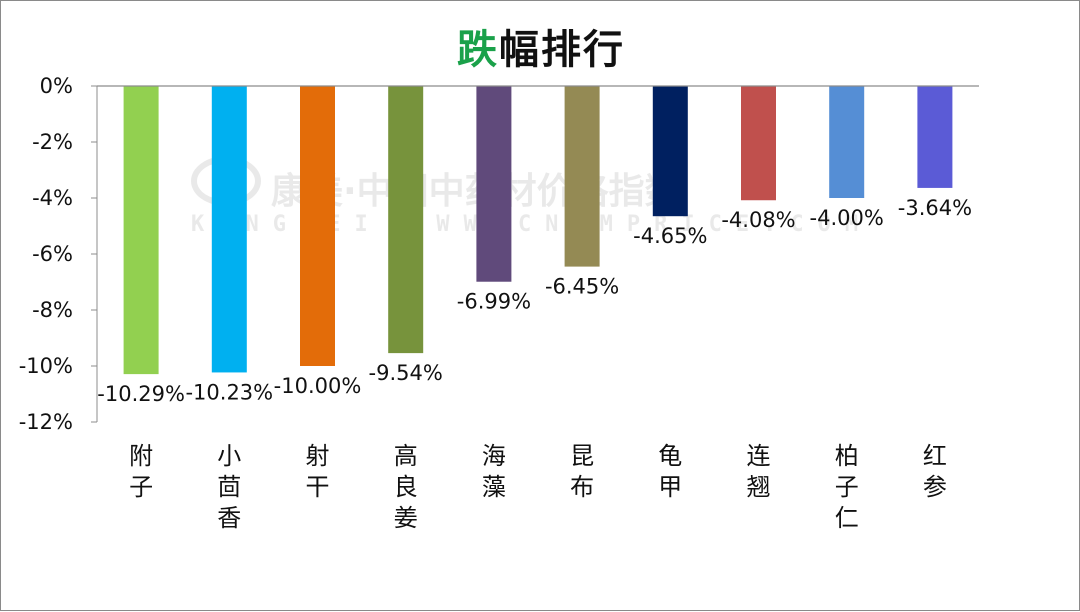  I want to click on data-label: -4.08%, so click(758, 220).